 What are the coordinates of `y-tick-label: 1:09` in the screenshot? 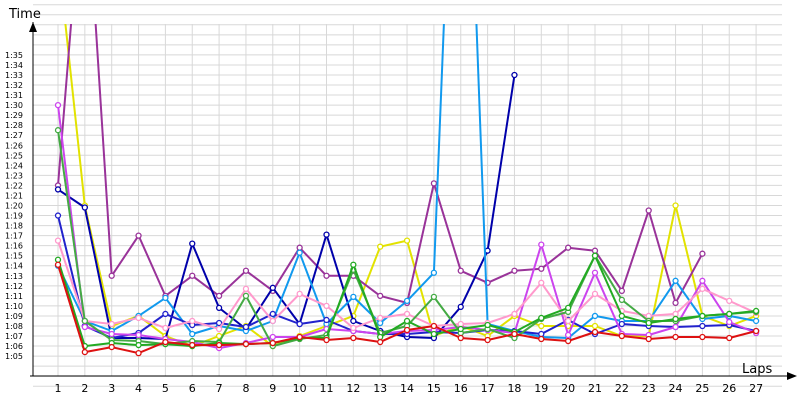 It's located at (14, 316).